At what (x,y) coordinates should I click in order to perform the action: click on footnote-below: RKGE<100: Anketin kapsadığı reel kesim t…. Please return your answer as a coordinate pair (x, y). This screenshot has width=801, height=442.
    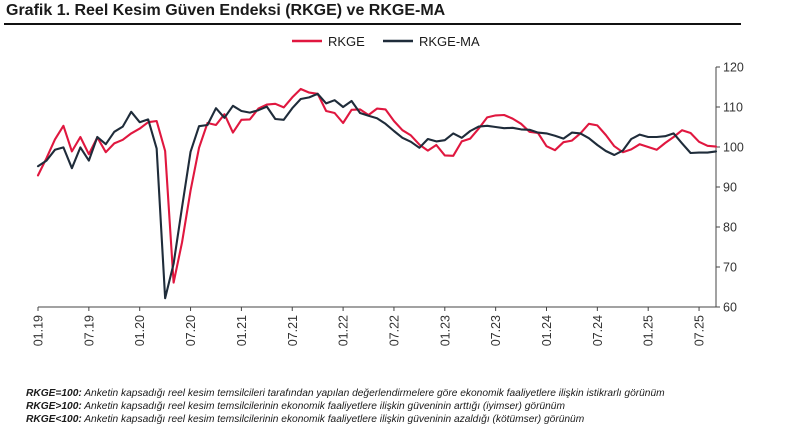
    Looking at the image, I should click on (345, 419).